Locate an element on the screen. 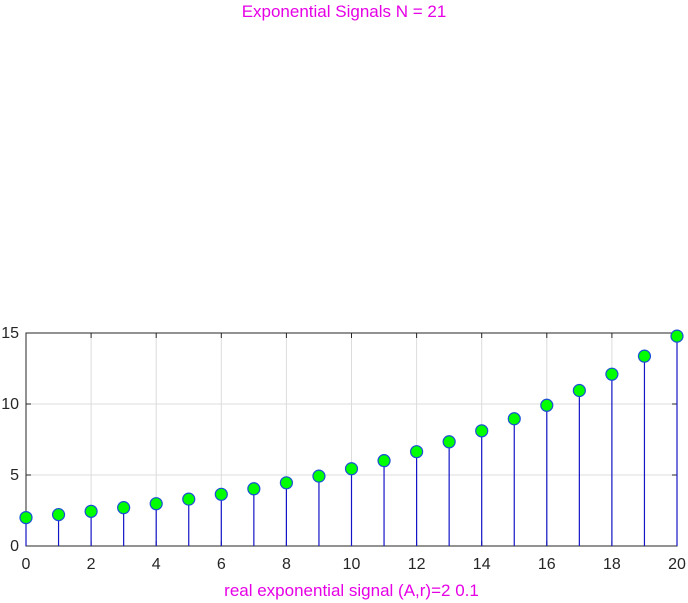  x-tick-label: 2 is located at coordinates (91, 564).